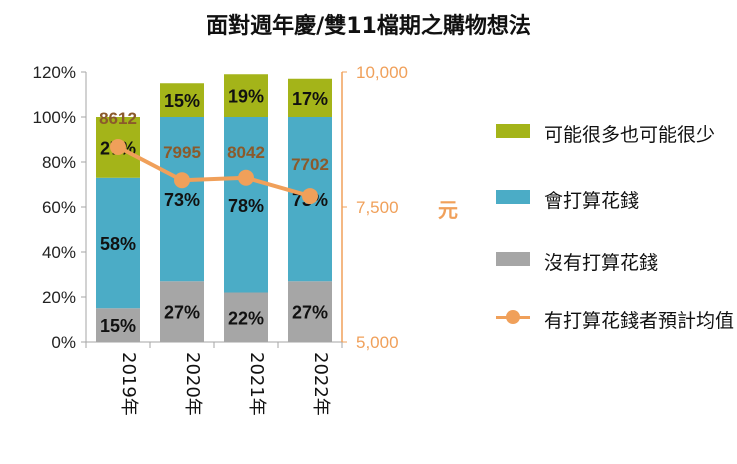  I want to click on y2-tick-label: 5,000, so click(377, 342).